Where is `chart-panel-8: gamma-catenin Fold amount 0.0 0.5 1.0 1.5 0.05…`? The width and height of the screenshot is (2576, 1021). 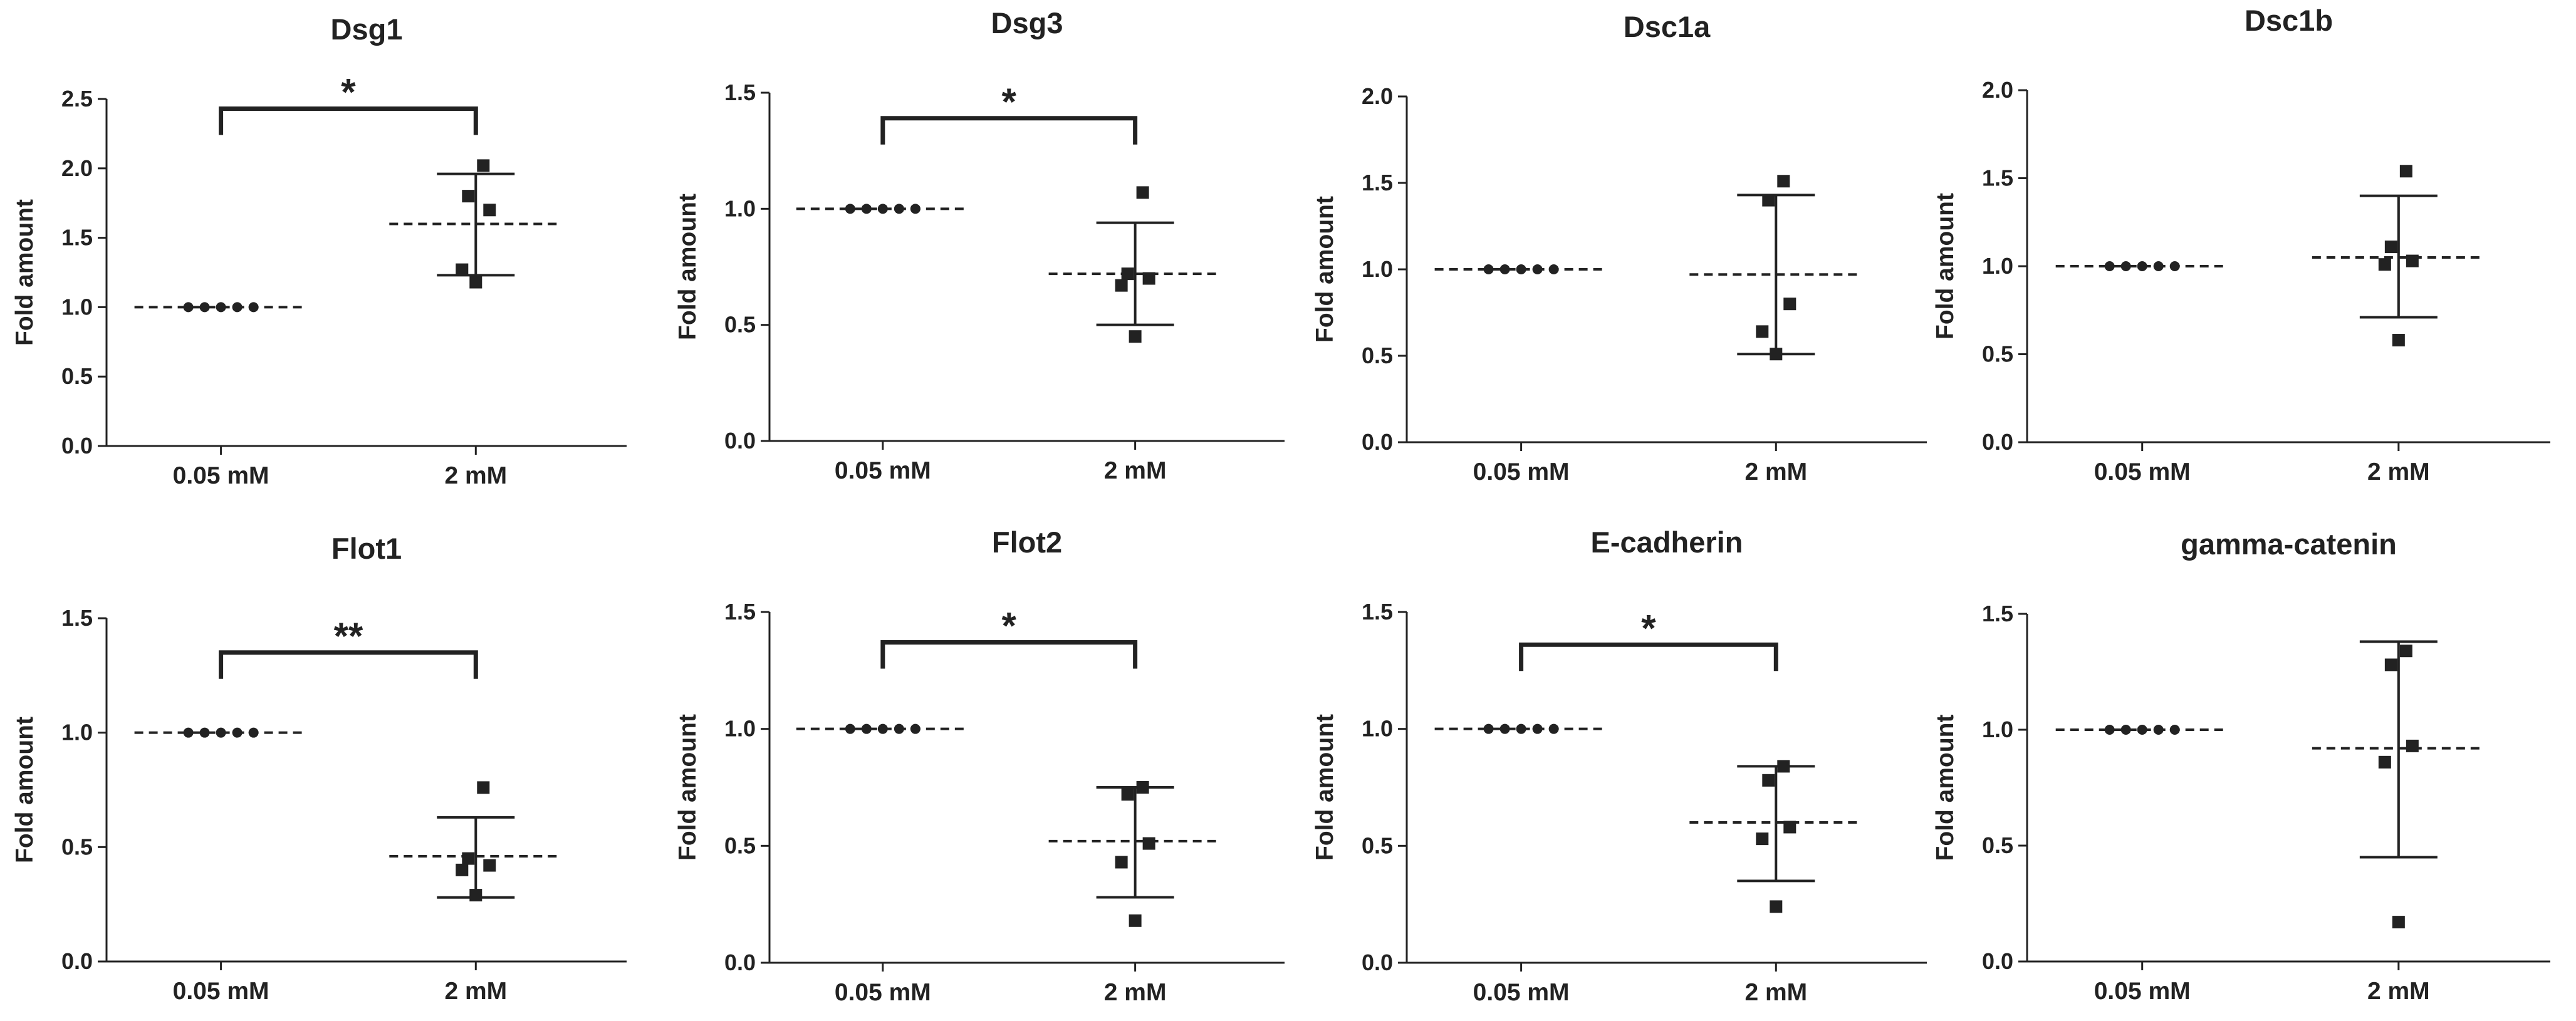
chart-panel-8: gamma-catenin Fold amount 0.0 0.5 1.0 1.5 0.05… is located at coordinates (2241, 766).